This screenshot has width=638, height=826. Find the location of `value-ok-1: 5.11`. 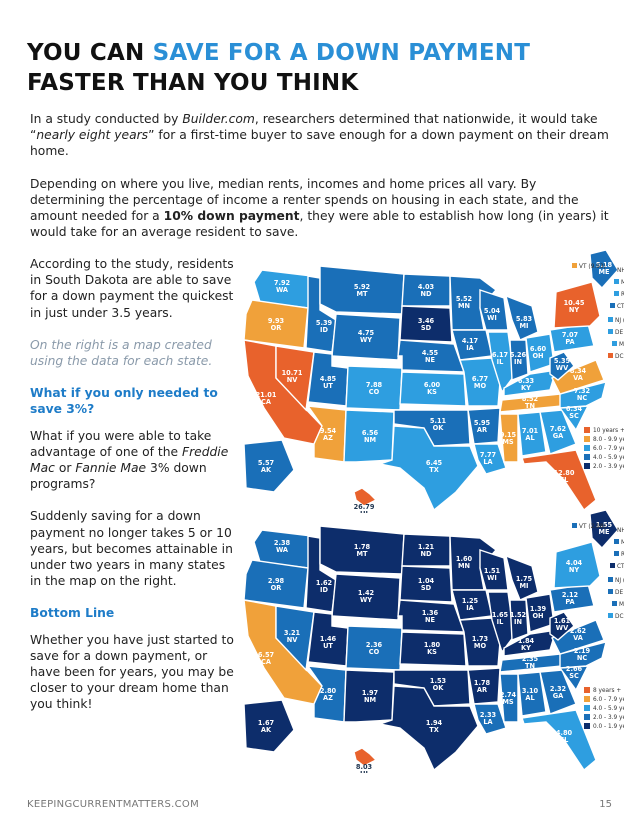

value-ok-1: 5.11 is located at coordinates (438, 421).